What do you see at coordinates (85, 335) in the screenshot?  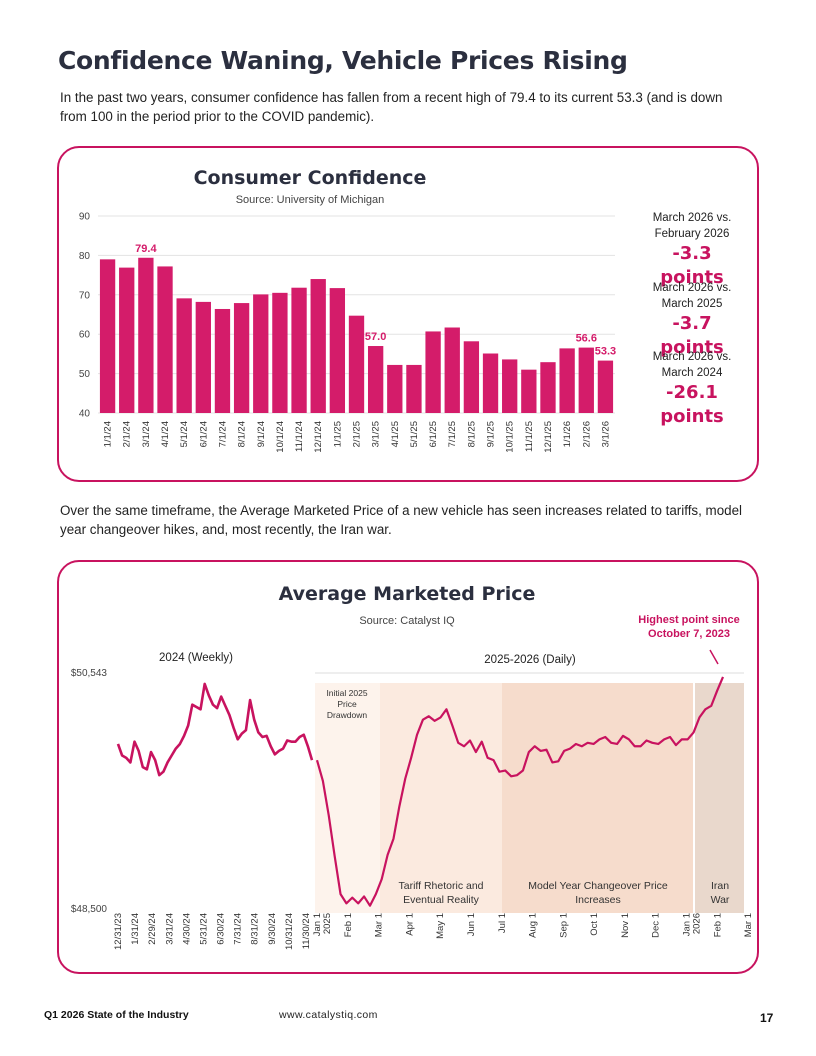 I see `y-tick-label: 60` at bounding box center [85, 335].